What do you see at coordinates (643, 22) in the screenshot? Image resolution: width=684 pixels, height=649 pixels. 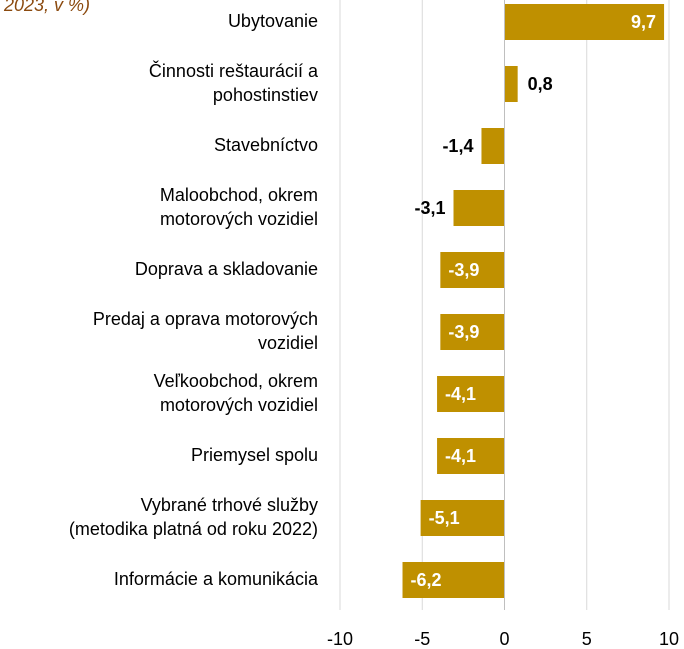 I see `value-label: 9,7` at bounding box center [643, 22].